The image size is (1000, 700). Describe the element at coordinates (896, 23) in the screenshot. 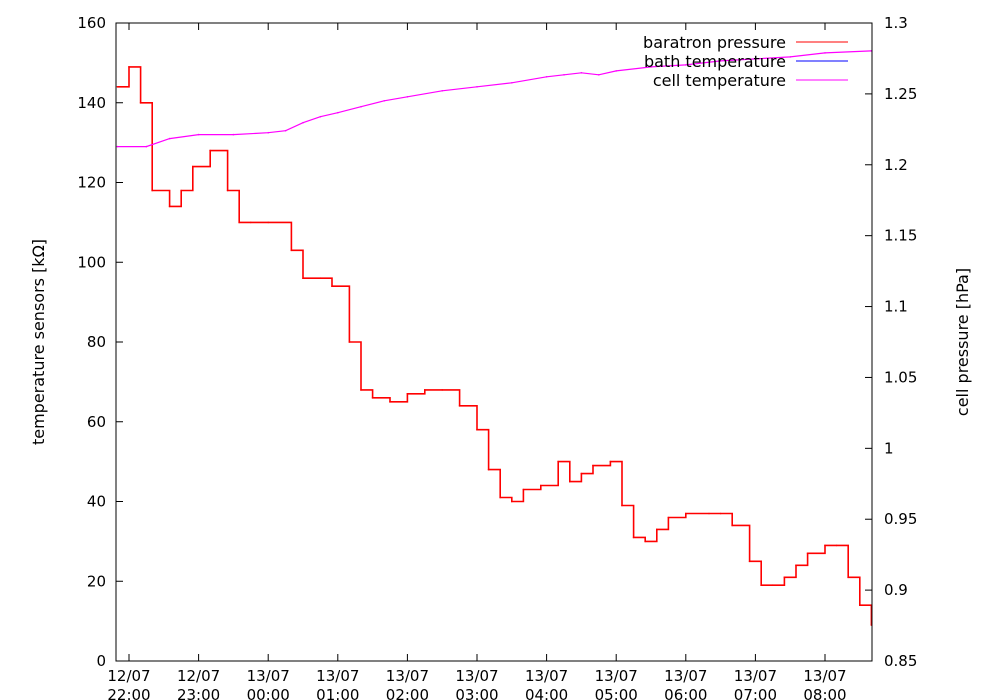

I see `right-tick-label-1-3: 1.3` at that location.